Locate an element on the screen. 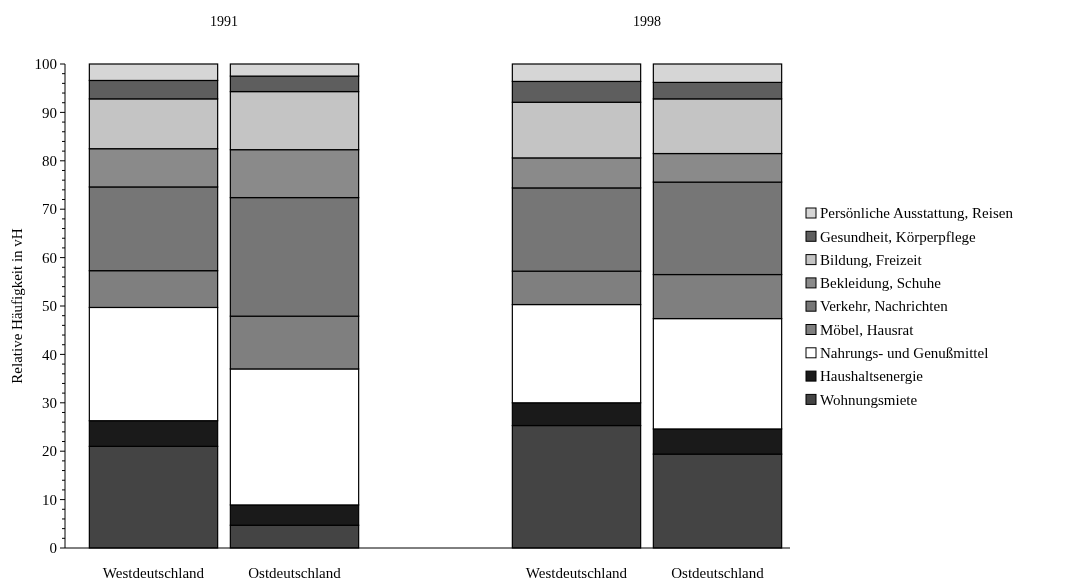 The width and height of the screenshot is (1079, 588). legend-label: Bildung, Freizeit is located at coordinates (871, 259).